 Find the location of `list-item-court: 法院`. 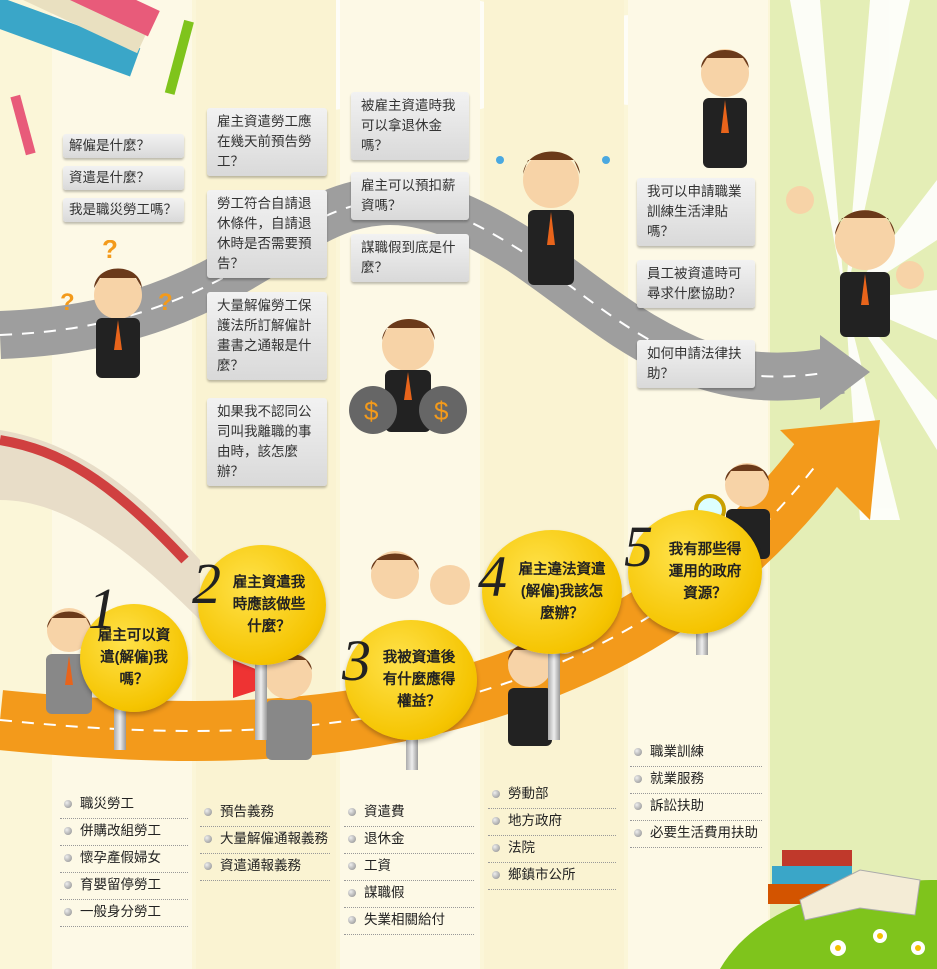

list-item-court: 法院 is located at coordinates (552, 849).